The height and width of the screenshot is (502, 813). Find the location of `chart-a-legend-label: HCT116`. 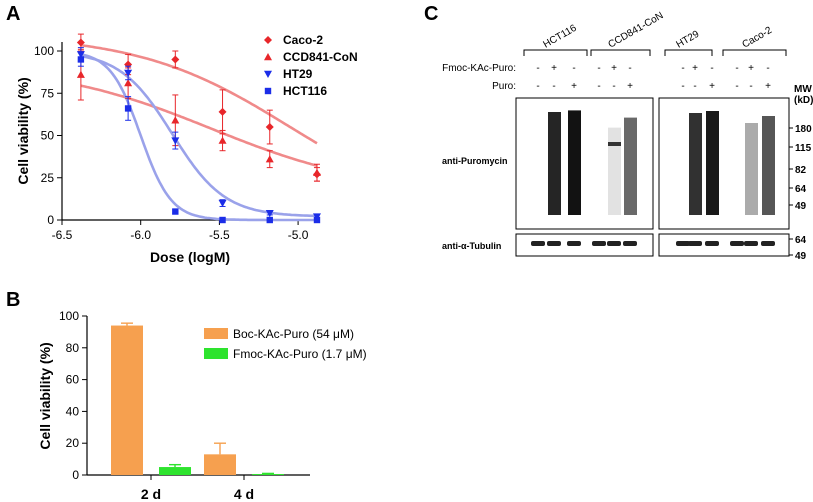

chart-a-legend-label: HCT116 is located at coordinates (305, 91).